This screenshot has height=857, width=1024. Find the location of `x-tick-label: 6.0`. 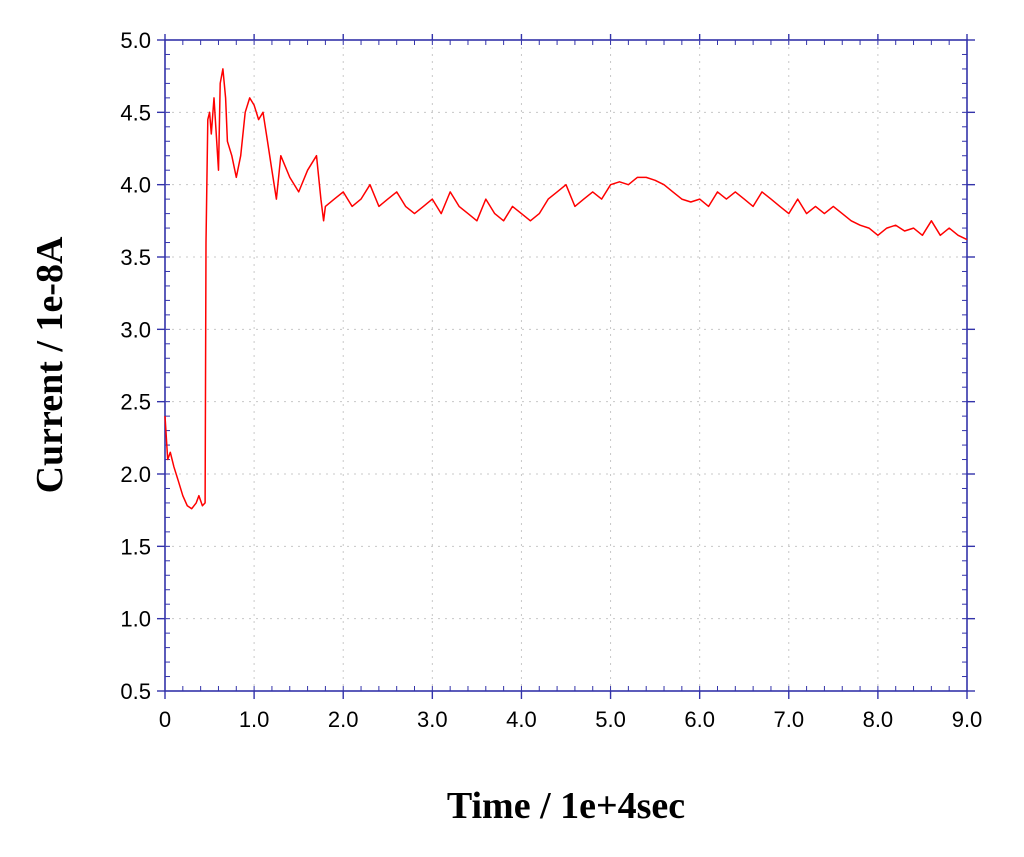

x-tick-label: 6.0 is located at coordinates (699, 719).